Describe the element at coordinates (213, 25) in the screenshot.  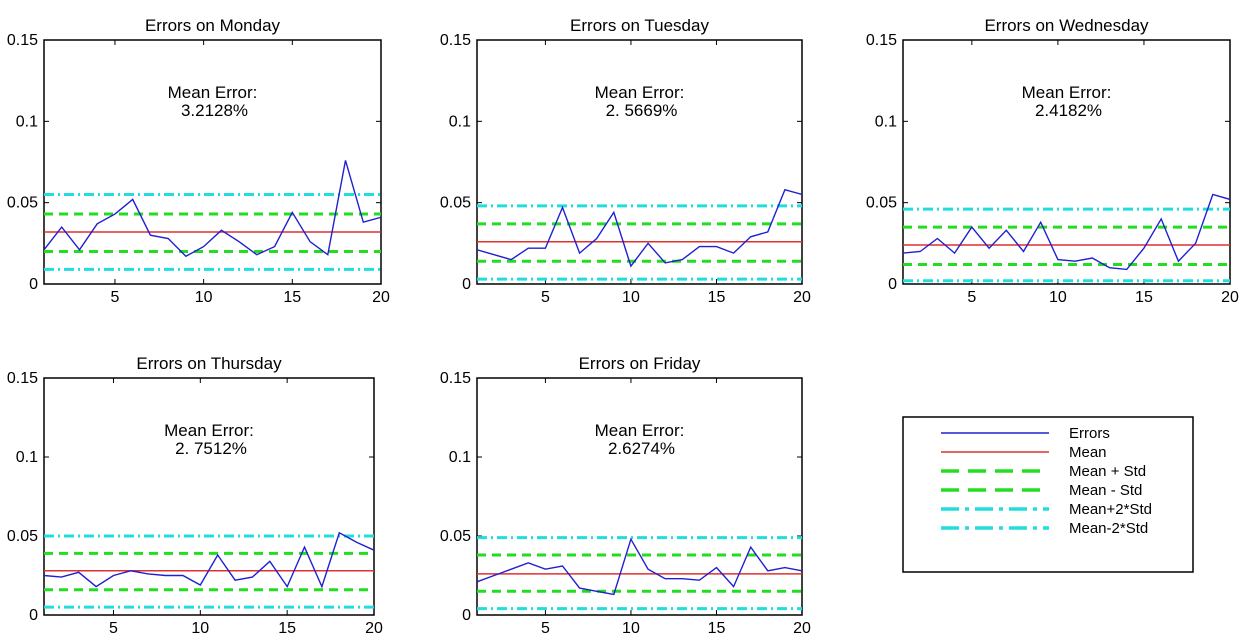
I see `subplot-title: Errors on Monday` at that location.